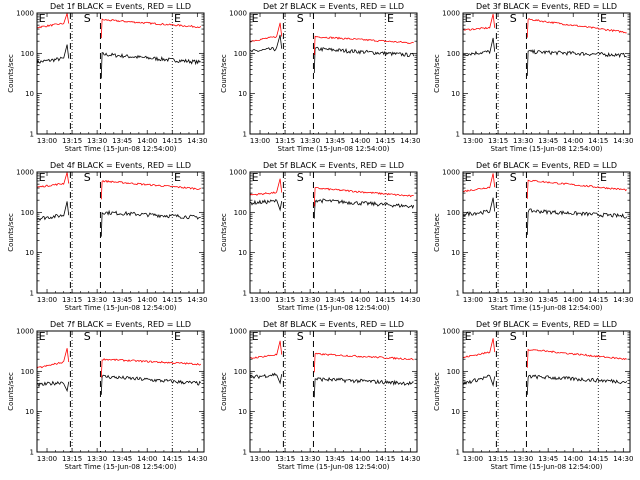 The width and height of the screenshot is (640, 480). What do you see at coordinates (546, 6) in the screenshot?
I see `panel-title: Det 3f BLACK = Events, RED = LLD` at bounding box center [546, 6].